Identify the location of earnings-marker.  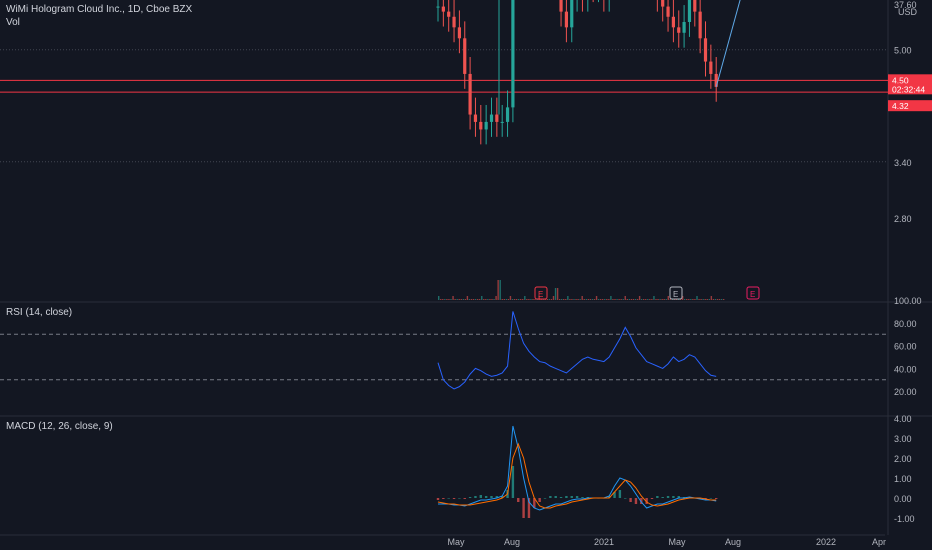
(676, 293).